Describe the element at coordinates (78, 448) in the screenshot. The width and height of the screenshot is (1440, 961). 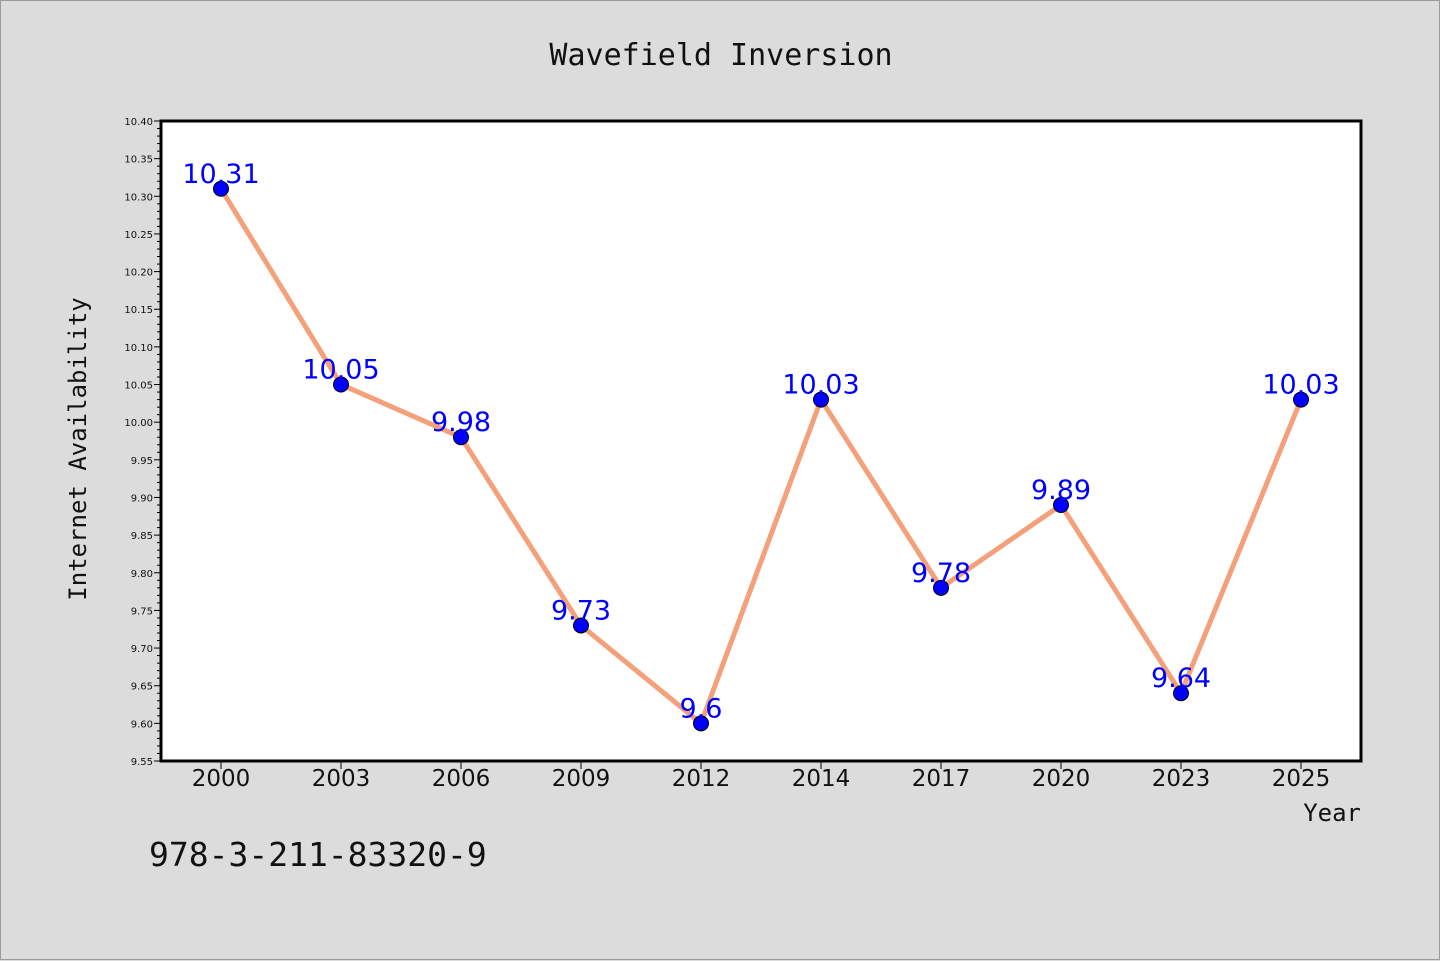
I see `y-axis-title: Internet Availability` at that location.